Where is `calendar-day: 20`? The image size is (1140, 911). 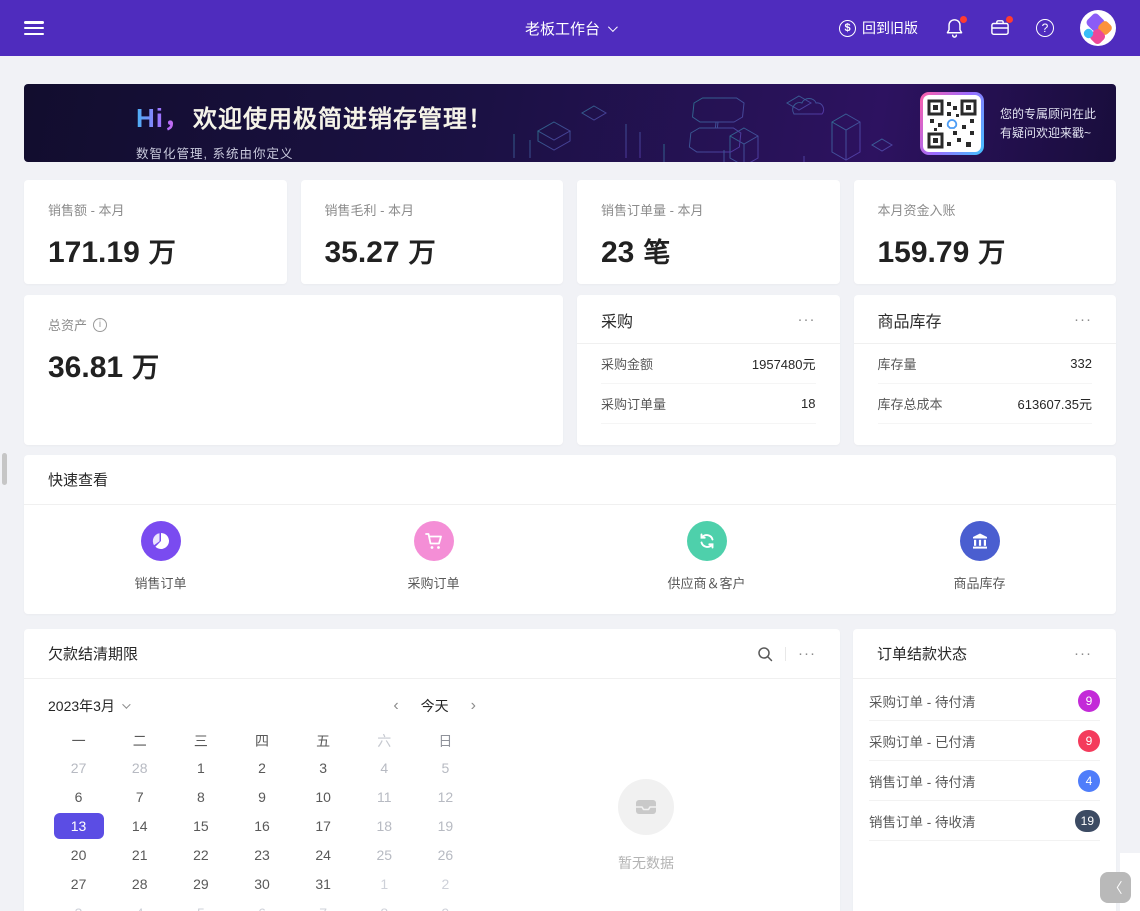
calendar-day: 20 is located at coordinates (78, 854).